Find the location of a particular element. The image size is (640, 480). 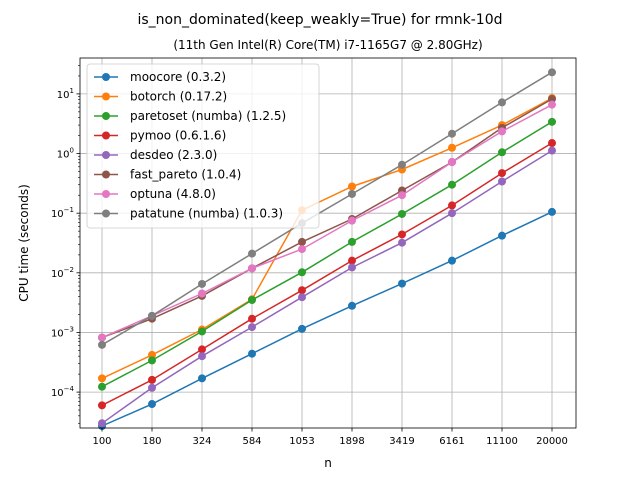

legend-label: desdeo (2.3.0) is located at coordinates (173, 155).